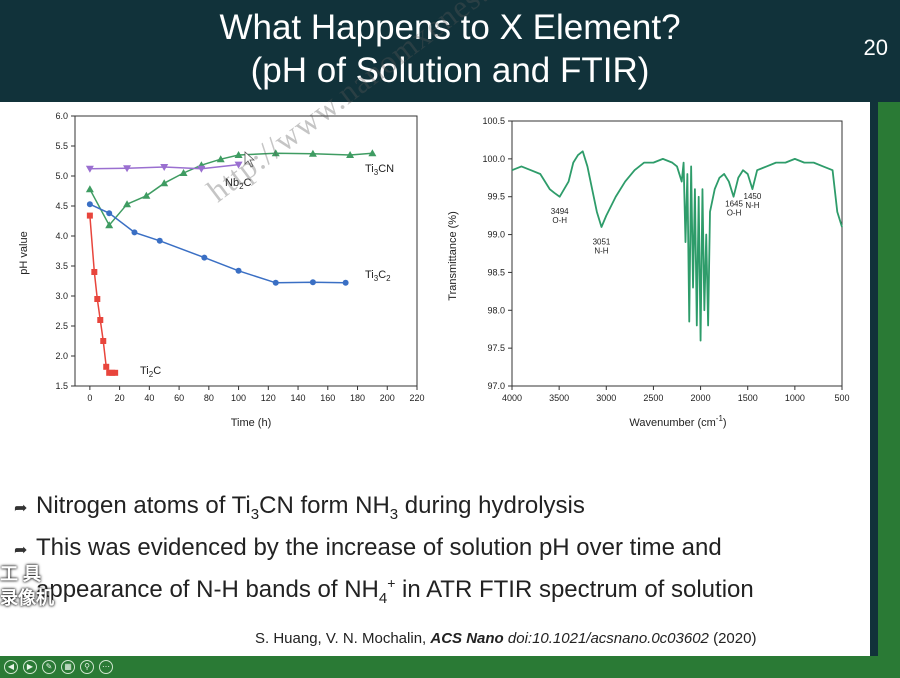 The width and height of the screenshot is (900, 678). What do you see at coordinates (496, 386) in the screenshot?
I see `ftir-y-tick-label: 97.0` at bounding box center [496, 386].